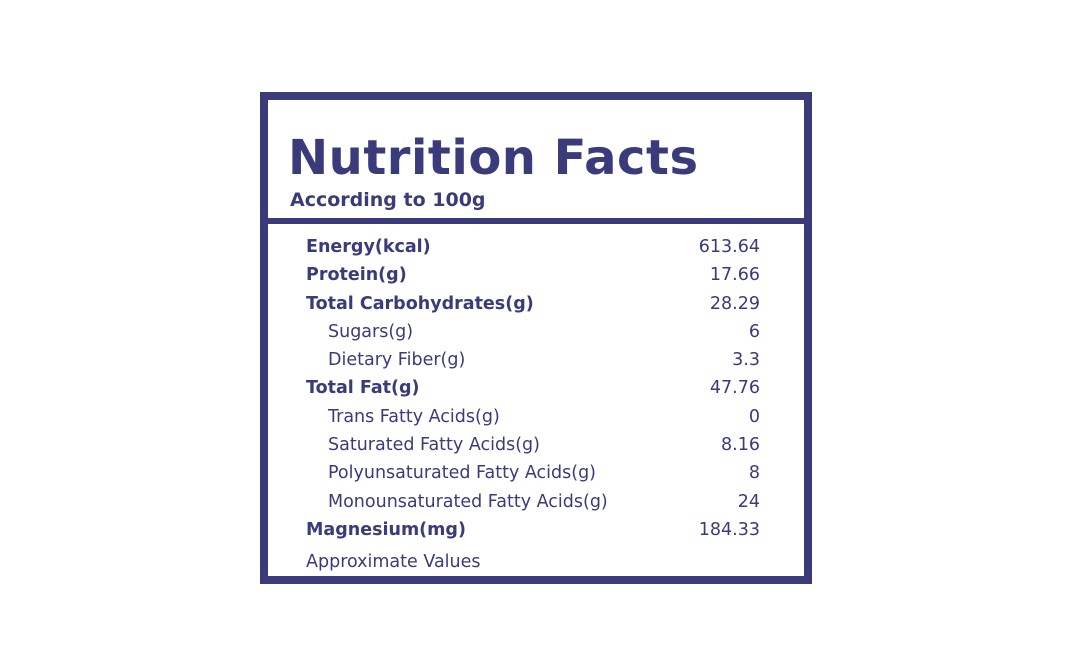  Describe the element at coordinates (468, 501) in the screenshot. I see `nutrient-label: Monounsaturated Fatty Acids(g)` at that location.